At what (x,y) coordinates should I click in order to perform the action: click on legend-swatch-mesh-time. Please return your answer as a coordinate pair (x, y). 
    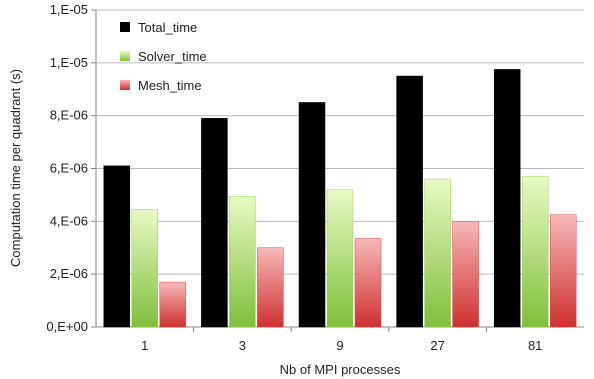
    Looking at the image, I should click on (125, 85).